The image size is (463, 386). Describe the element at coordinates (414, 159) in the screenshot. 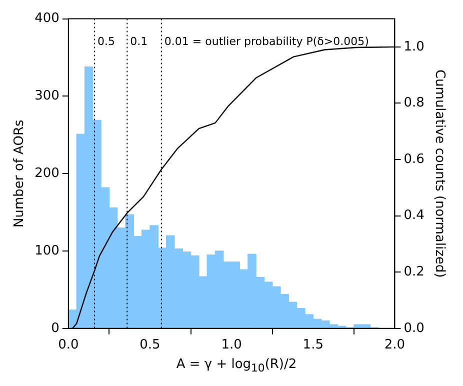

I see `y2-tick-label: 0.6` at that location.